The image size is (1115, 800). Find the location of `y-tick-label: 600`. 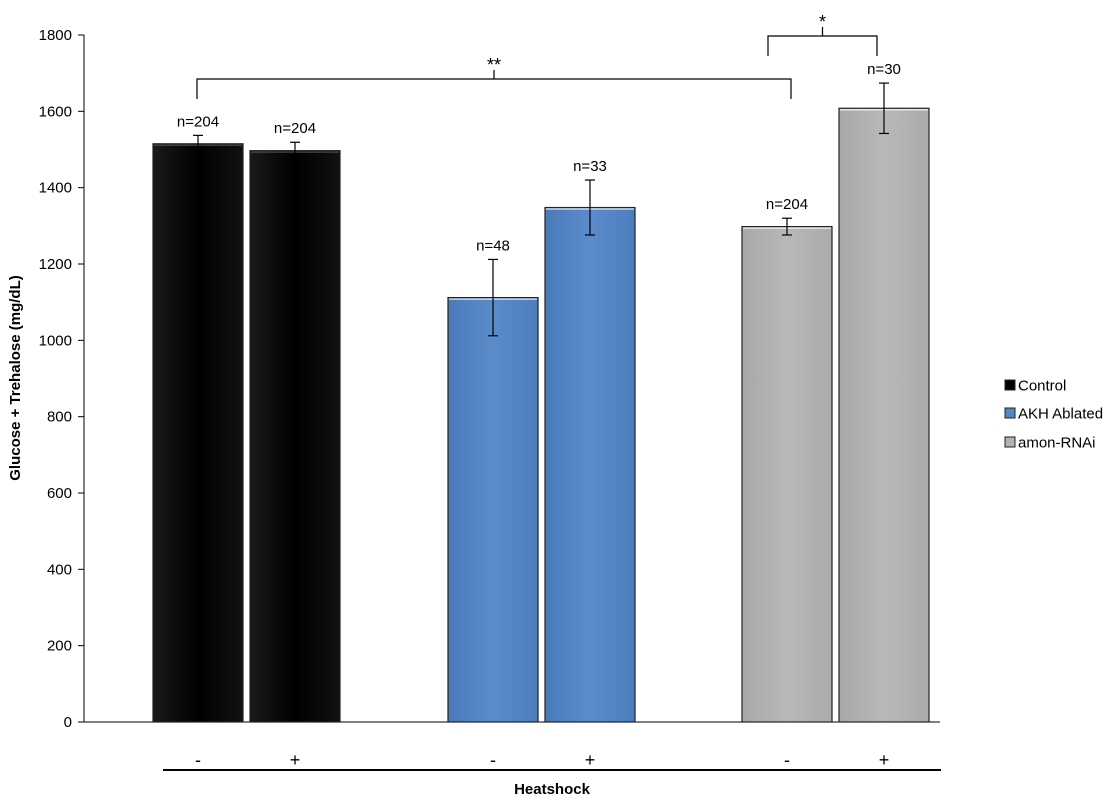

y-tick-label: 600 is located at coordinates (59, 493).